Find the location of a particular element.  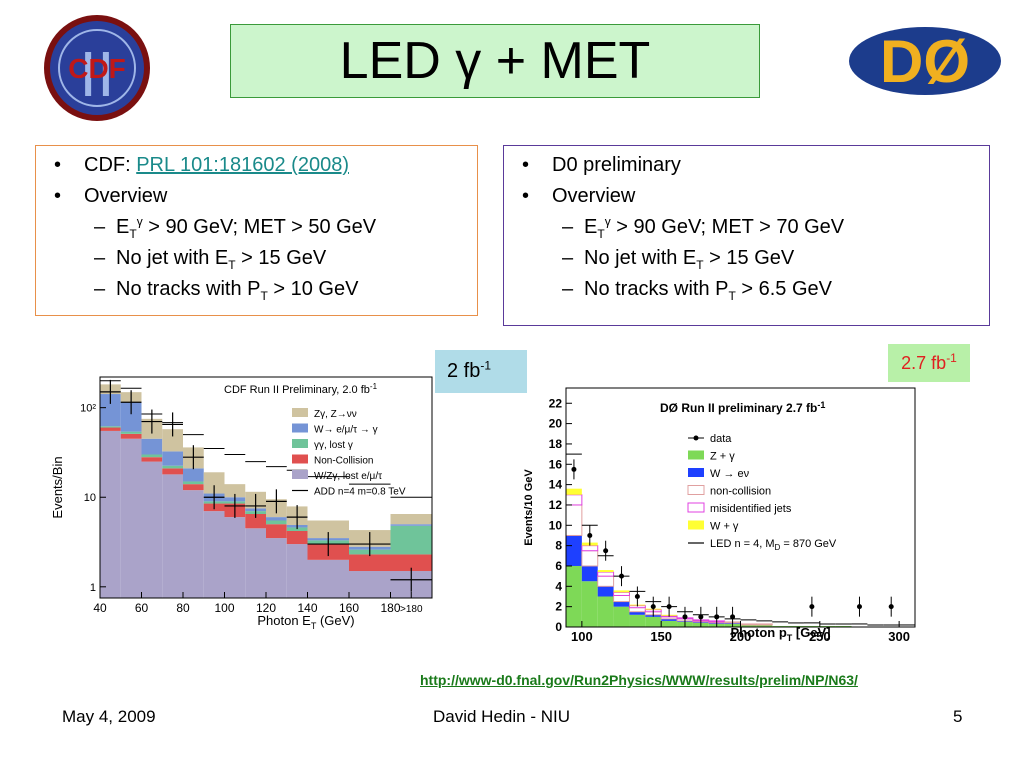

x-axis-label: Photon ET (GeV) is located at coordinates (305, 622).